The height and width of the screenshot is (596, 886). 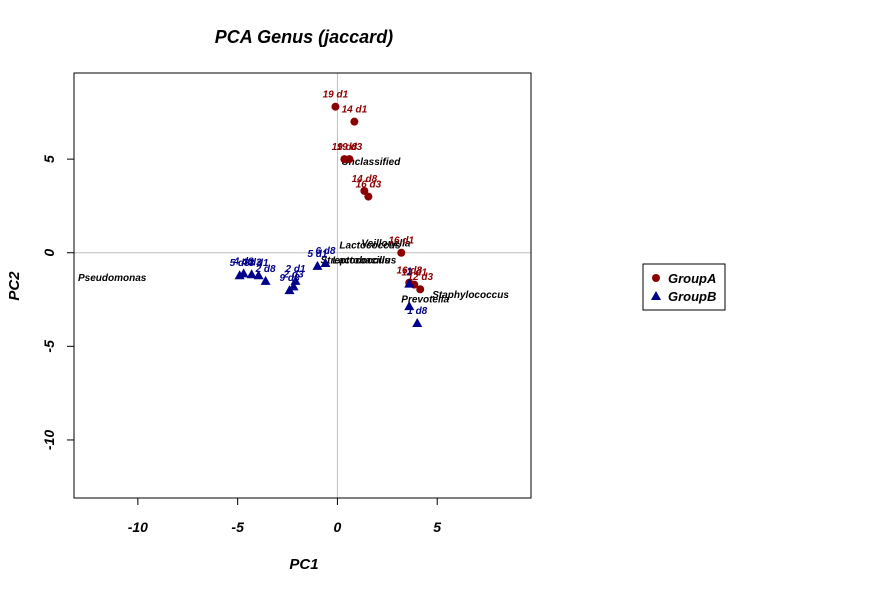 I want to click on point-label: 2 d1, so click(x=295, y=269).